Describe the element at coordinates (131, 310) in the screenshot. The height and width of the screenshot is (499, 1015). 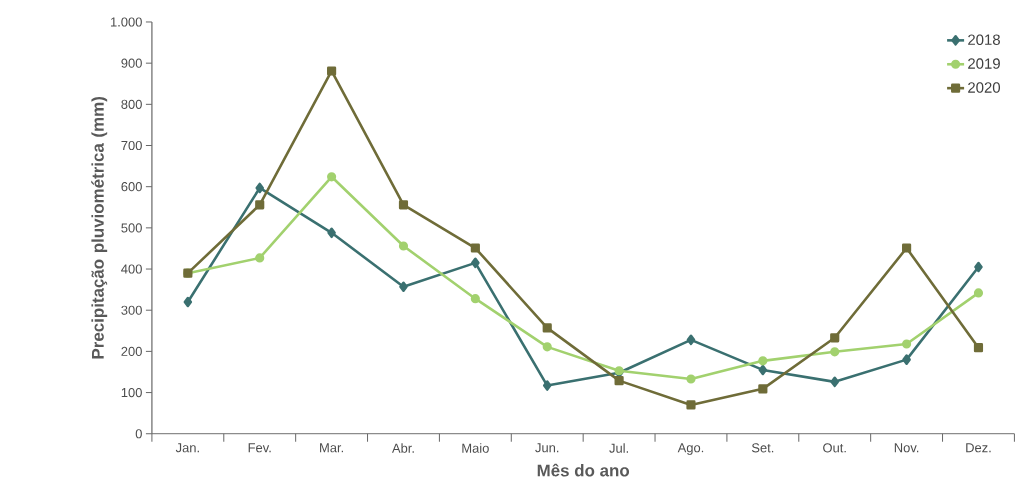
I see `y-tick-label: 300` at that location.